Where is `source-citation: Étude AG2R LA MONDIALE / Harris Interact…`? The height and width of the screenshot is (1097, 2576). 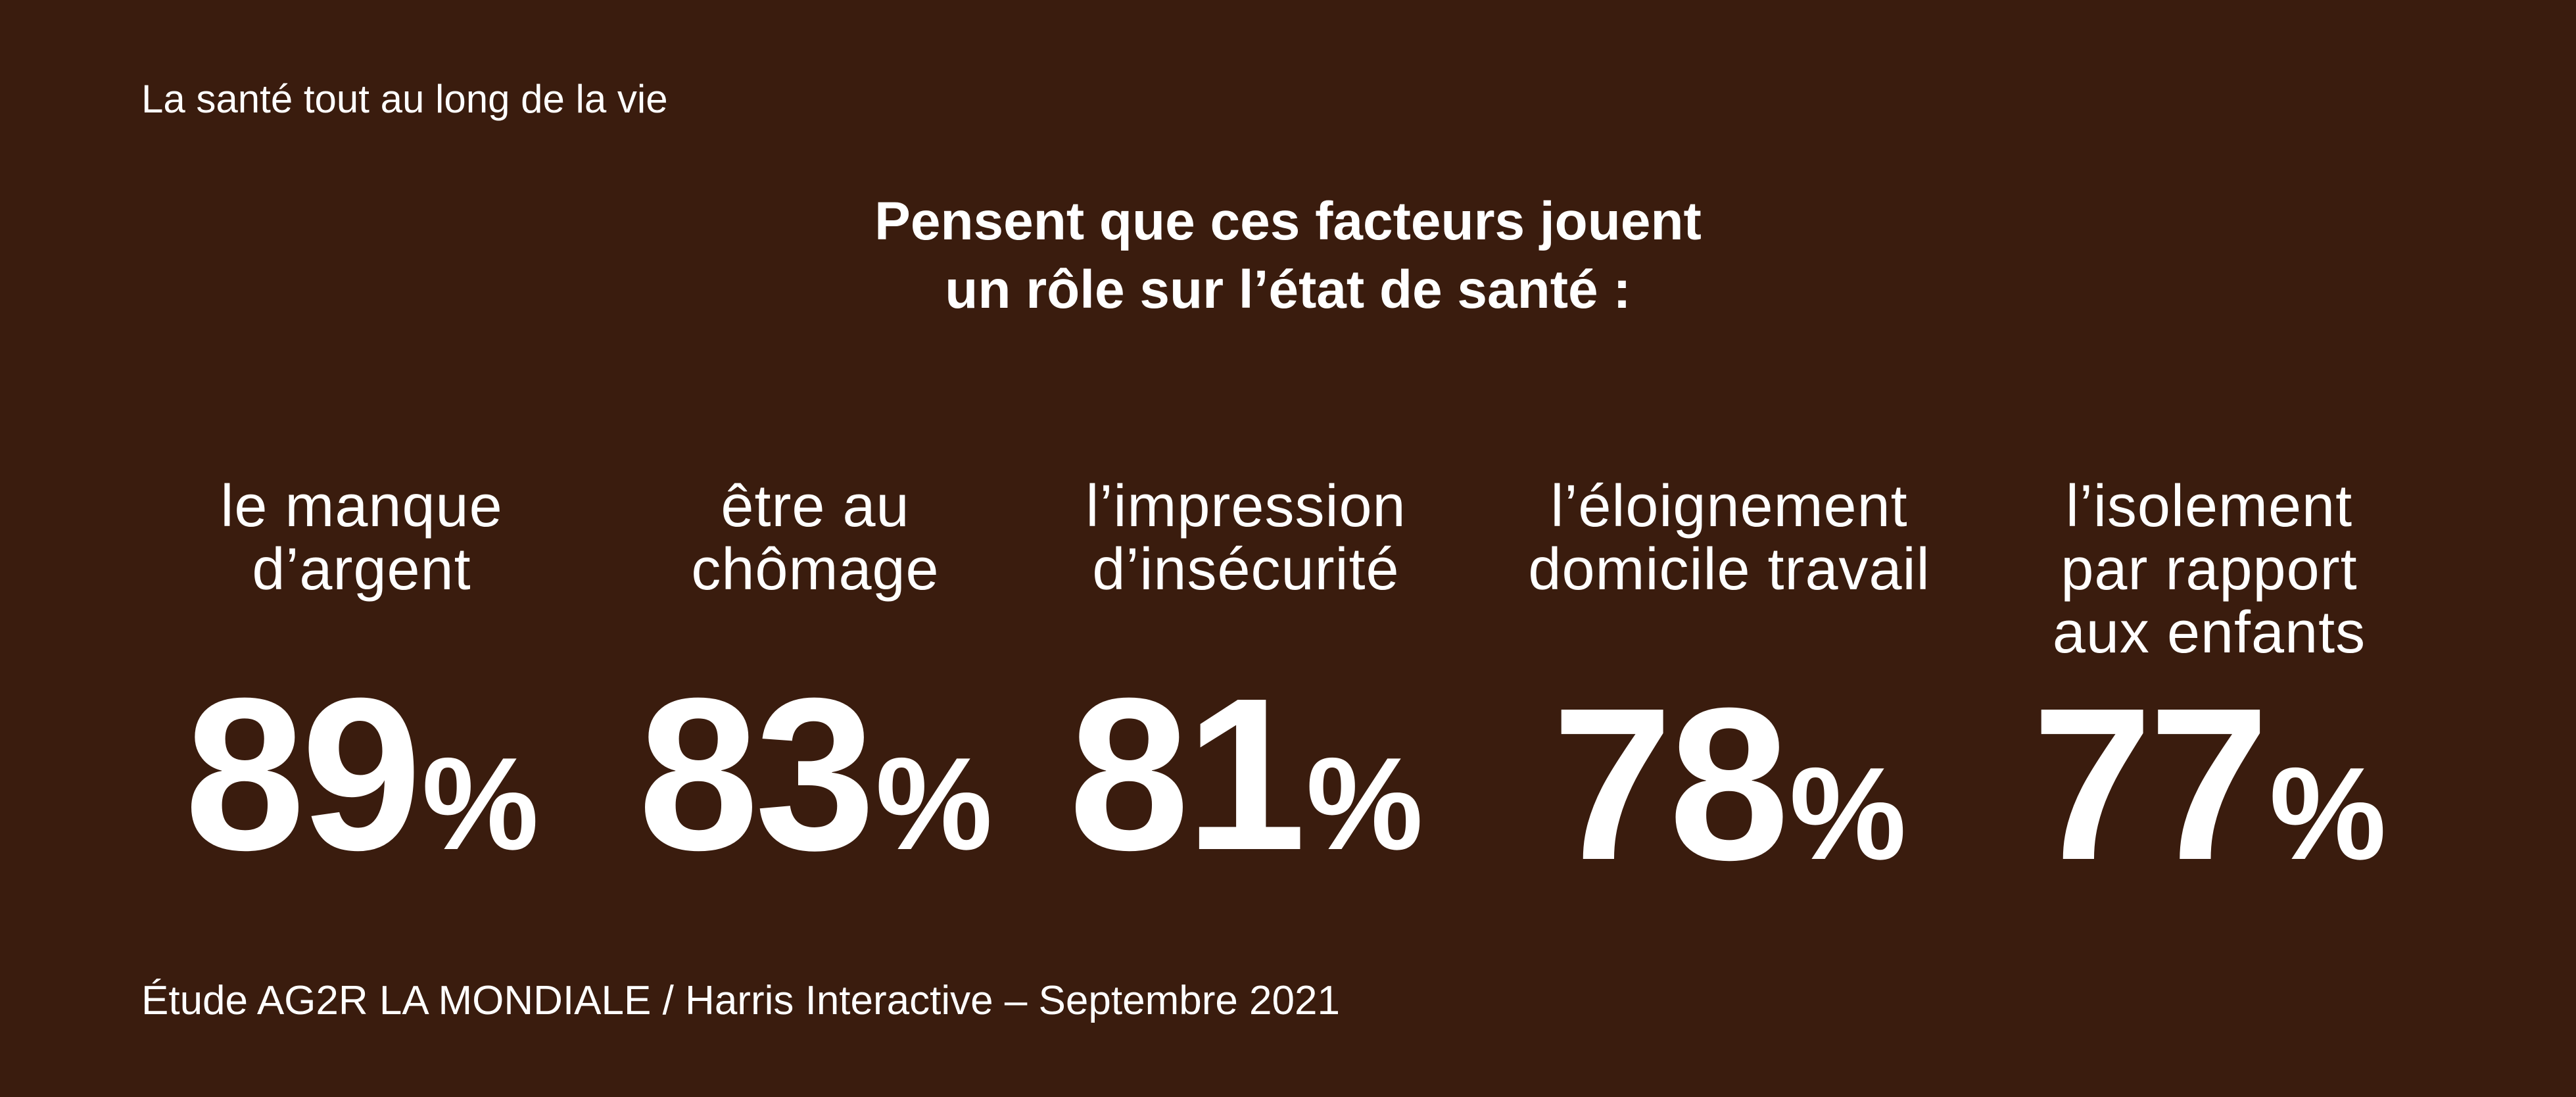
source-citation: Étude AG2R LA MONDIALE / Harris Interact… is located at coordinates (741, 1001).